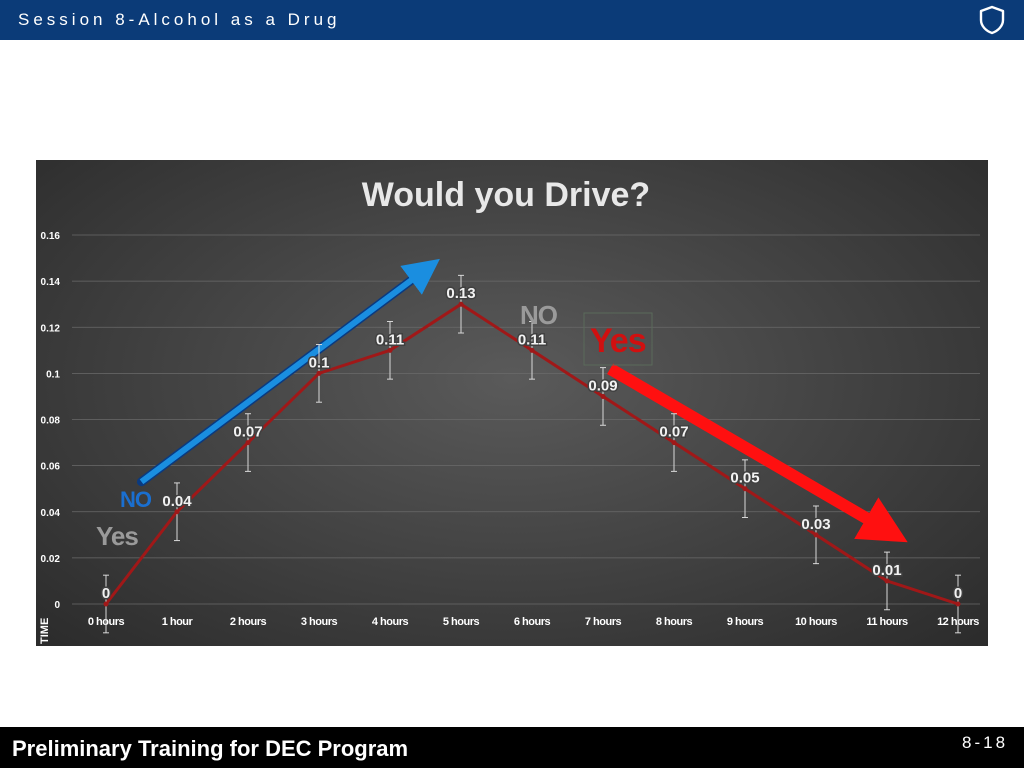 This screenshot has height=768, width=1024. What do you see at coordinates (319, 622) in the screenshot?
I see `x-tick-label: 3 hours` at bounding box center [319, 622].